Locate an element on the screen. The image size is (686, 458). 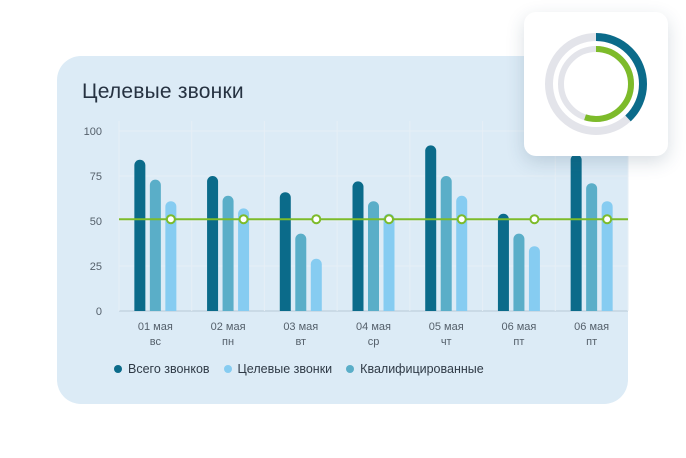
chart-title: Целевые звонки is located at coordinates (163, 91).